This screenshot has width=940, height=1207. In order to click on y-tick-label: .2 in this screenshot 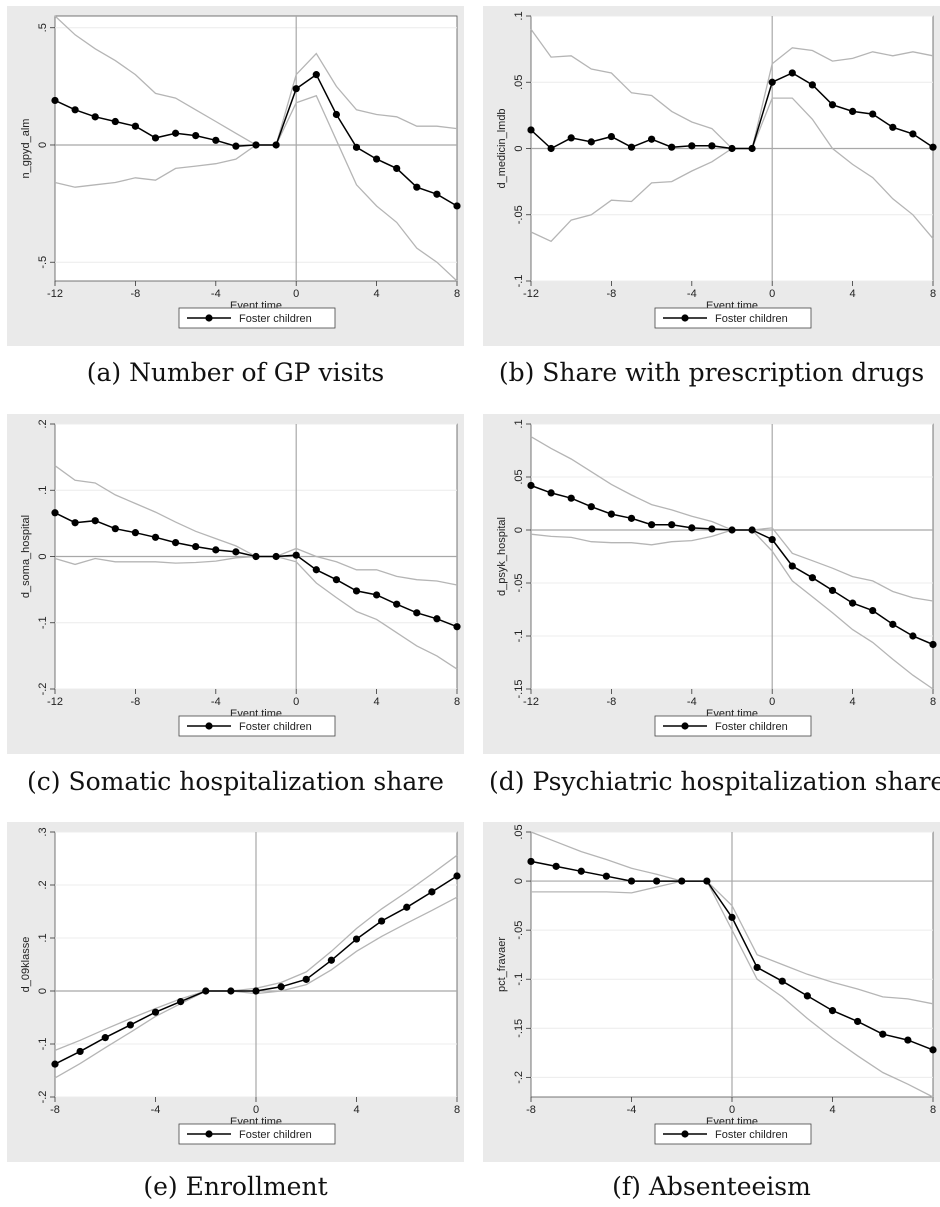, I will do `click(43, 884)`.